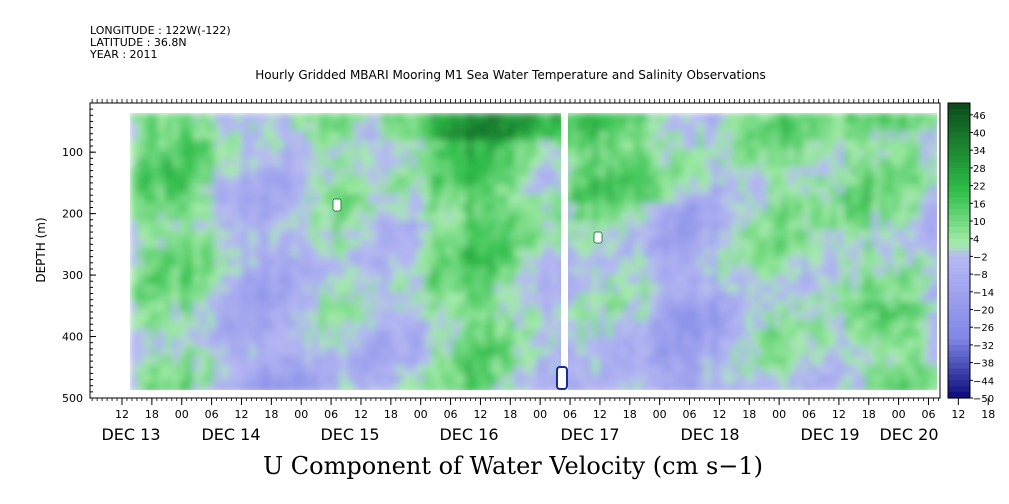  What do you see at coordinates (959, 301) in the screenshot?
I see `colorbar-segment` at bounding box center [959, 301].